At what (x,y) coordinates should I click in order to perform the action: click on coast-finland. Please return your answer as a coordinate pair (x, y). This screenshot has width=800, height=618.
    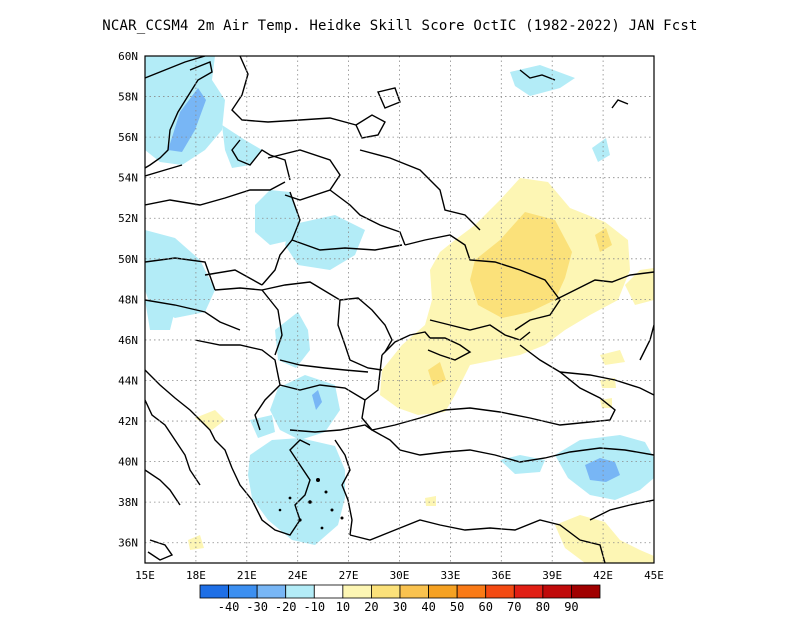
    Looking at the image, I should click on (294, 91).